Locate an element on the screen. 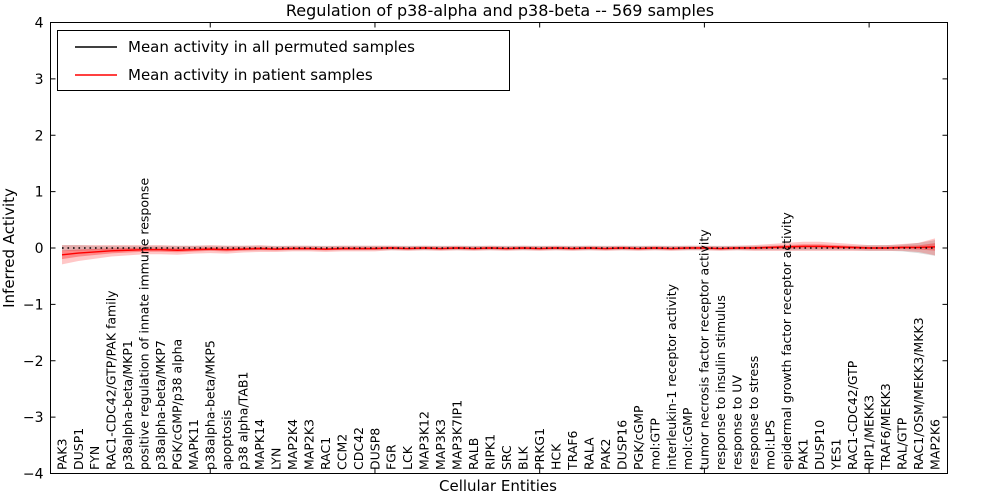 This screenshot has height=500, width=1000. y-tick-label: 2 is located at coordinates (39, 136).